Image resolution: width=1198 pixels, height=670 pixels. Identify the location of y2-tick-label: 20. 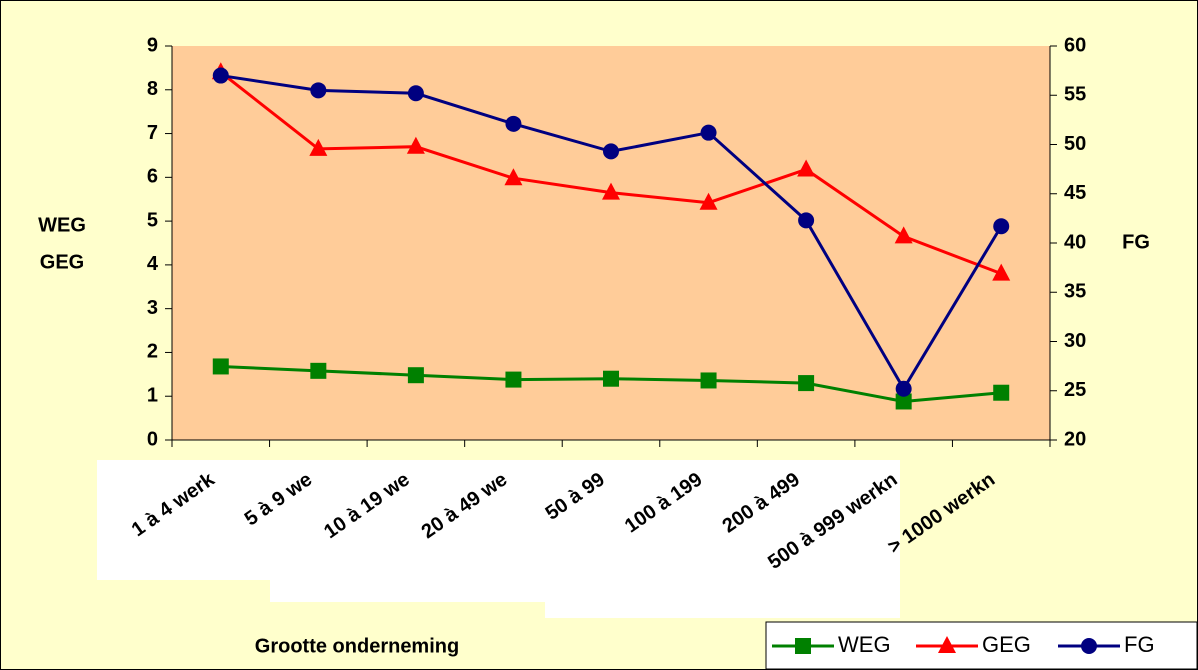
(1075, 439).